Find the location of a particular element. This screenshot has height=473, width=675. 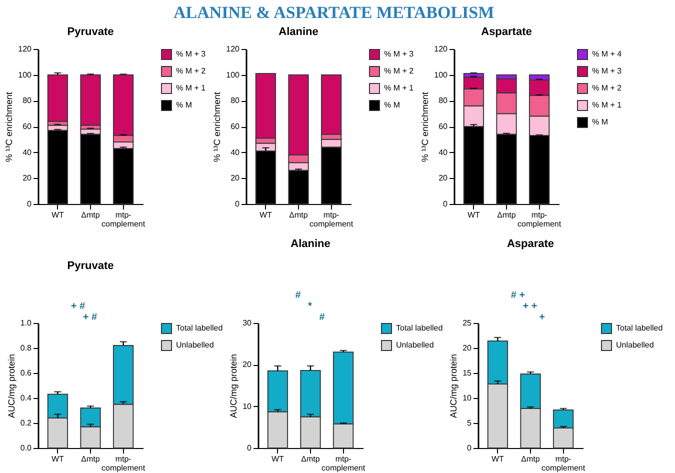

y-tick-label: 25 is located at coordinates (467, 323).